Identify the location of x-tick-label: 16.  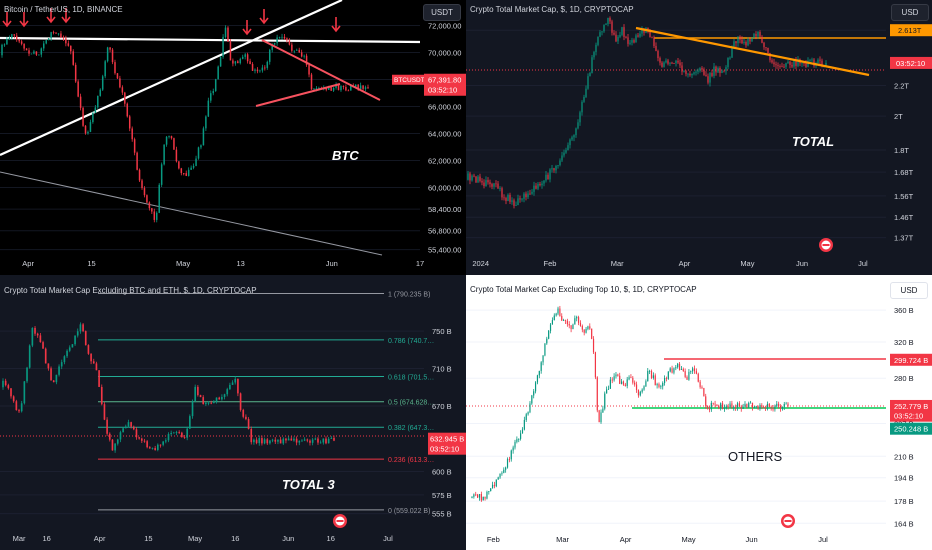
(331, 538).